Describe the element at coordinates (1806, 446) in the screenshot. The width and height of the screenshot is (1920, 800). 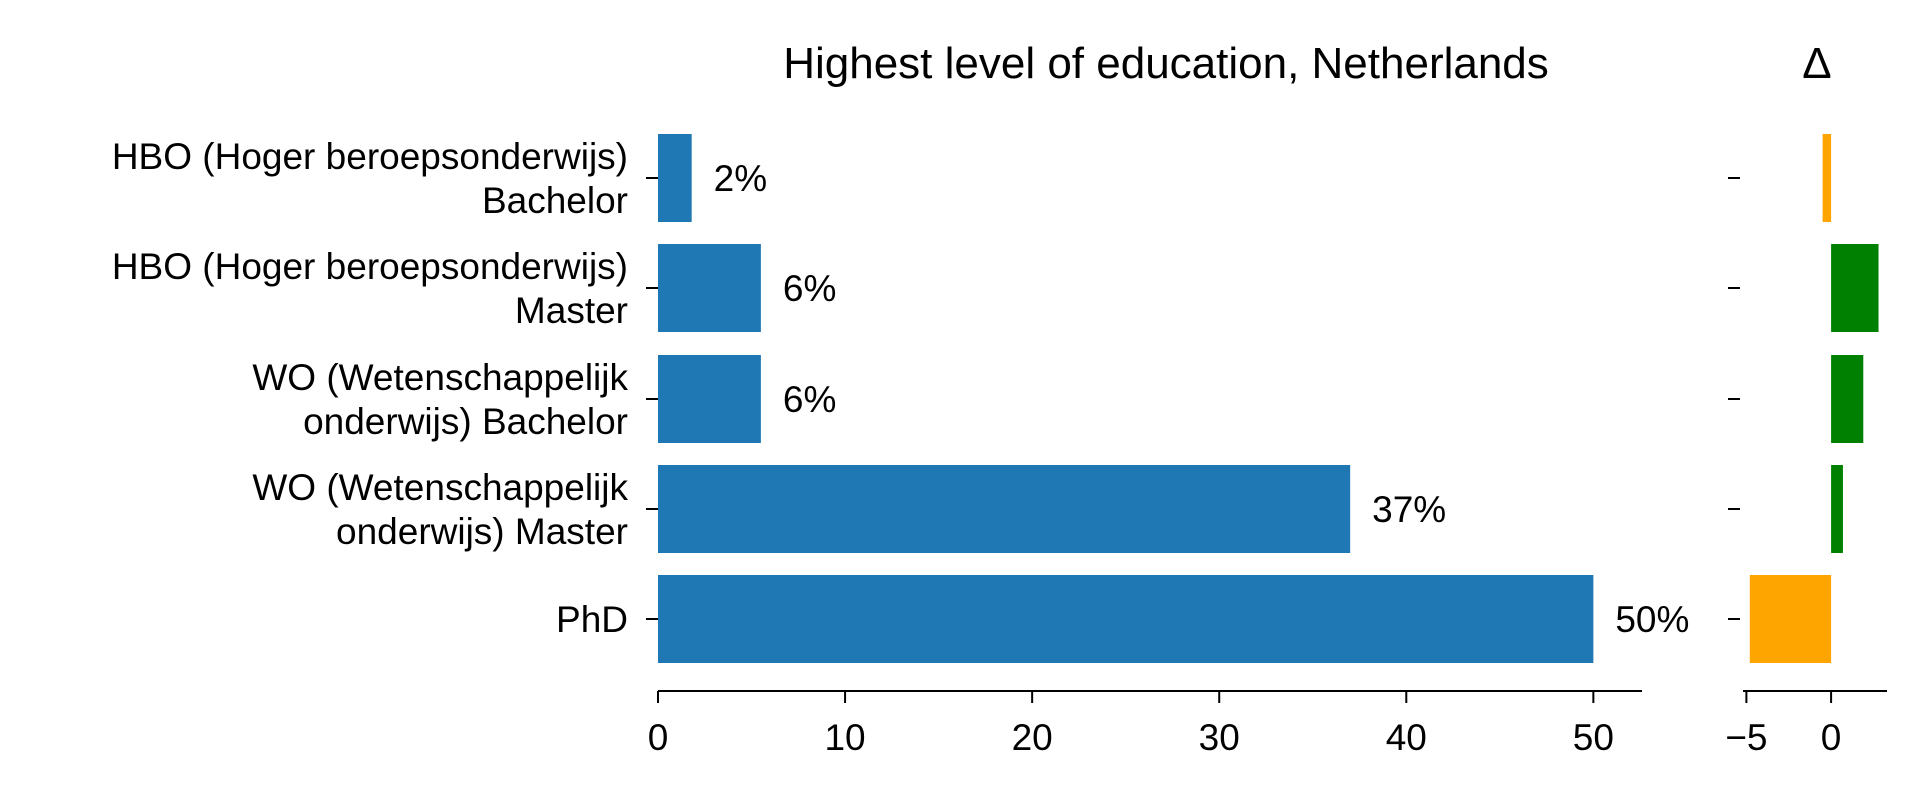
I see `delta-bar-plot: −5 0` at that location.